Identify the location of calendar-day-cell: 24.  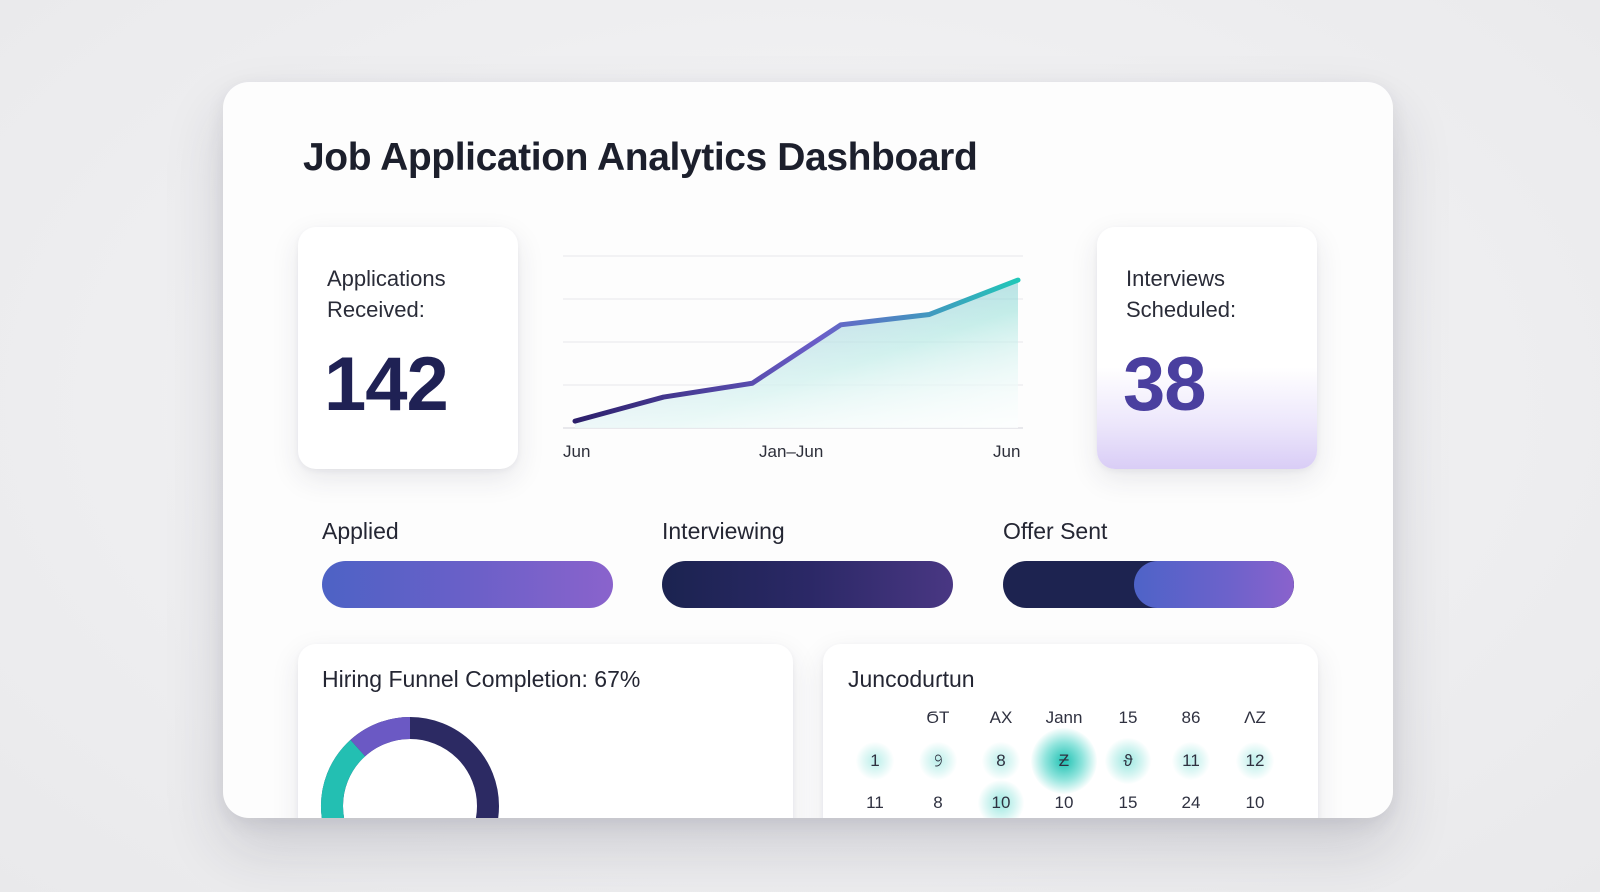
(1191, 802).